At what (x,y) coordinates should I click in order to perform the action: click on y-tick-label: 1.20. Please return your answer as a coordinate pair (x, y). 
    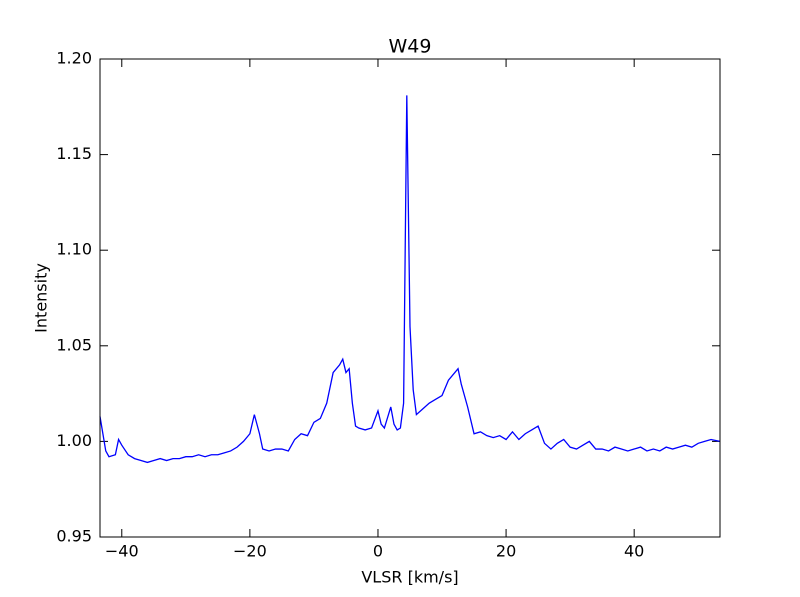
    Looking at the image, I should click on (74, 58).